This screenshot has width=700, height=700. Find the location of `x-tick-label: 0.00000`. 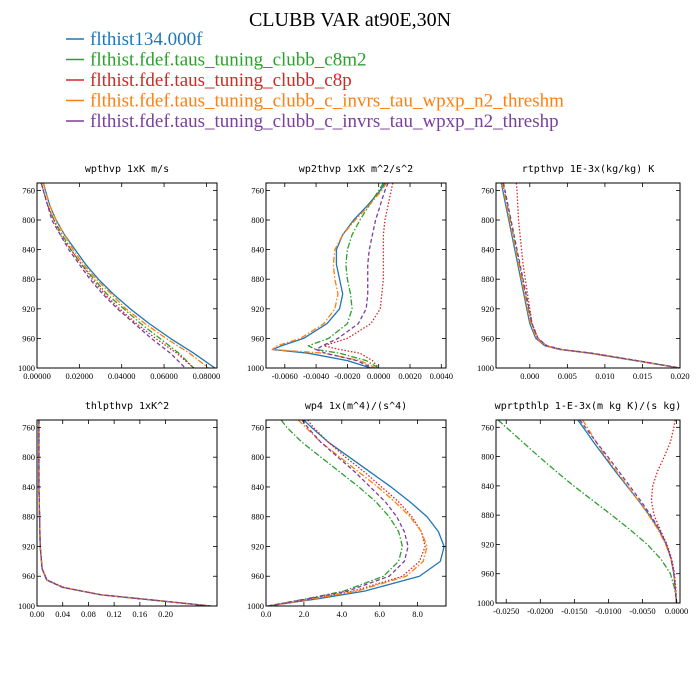

x-tick-label: 0.00000 is located at coordinates (37, 376).